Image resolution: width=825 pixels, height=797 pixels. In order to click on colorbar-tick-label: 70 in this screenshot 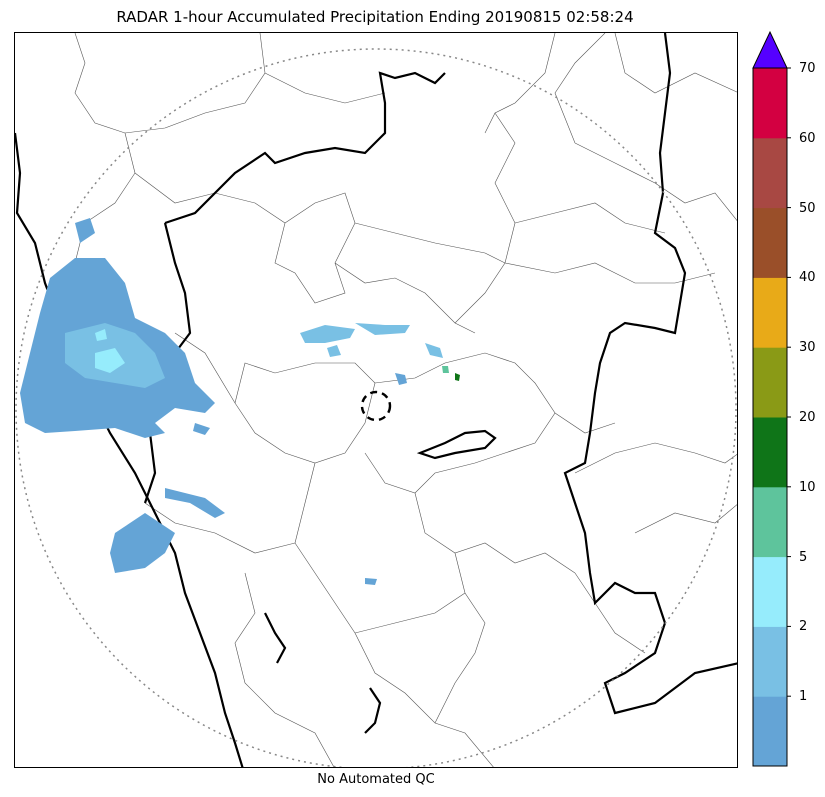, I will do `click(807, 68)`.